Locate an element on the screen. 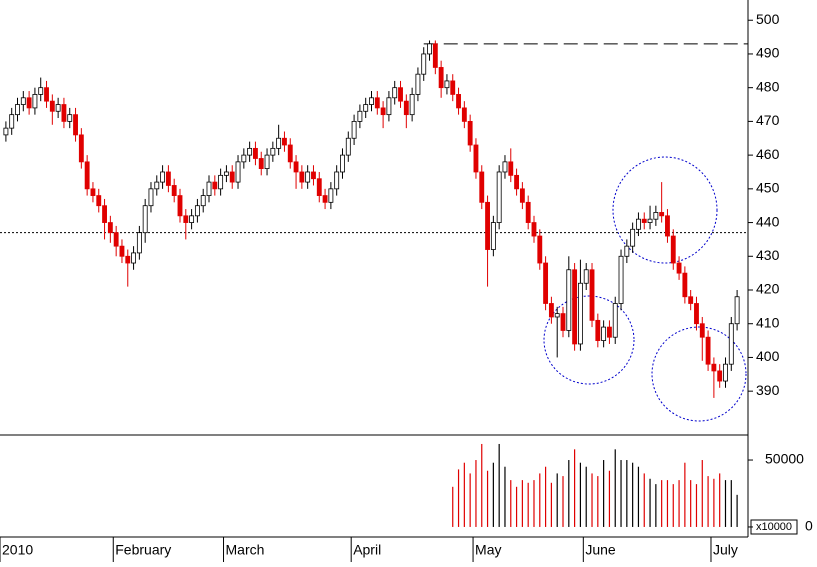  y-tick-label: 420 is located at coordinates (768, 289).